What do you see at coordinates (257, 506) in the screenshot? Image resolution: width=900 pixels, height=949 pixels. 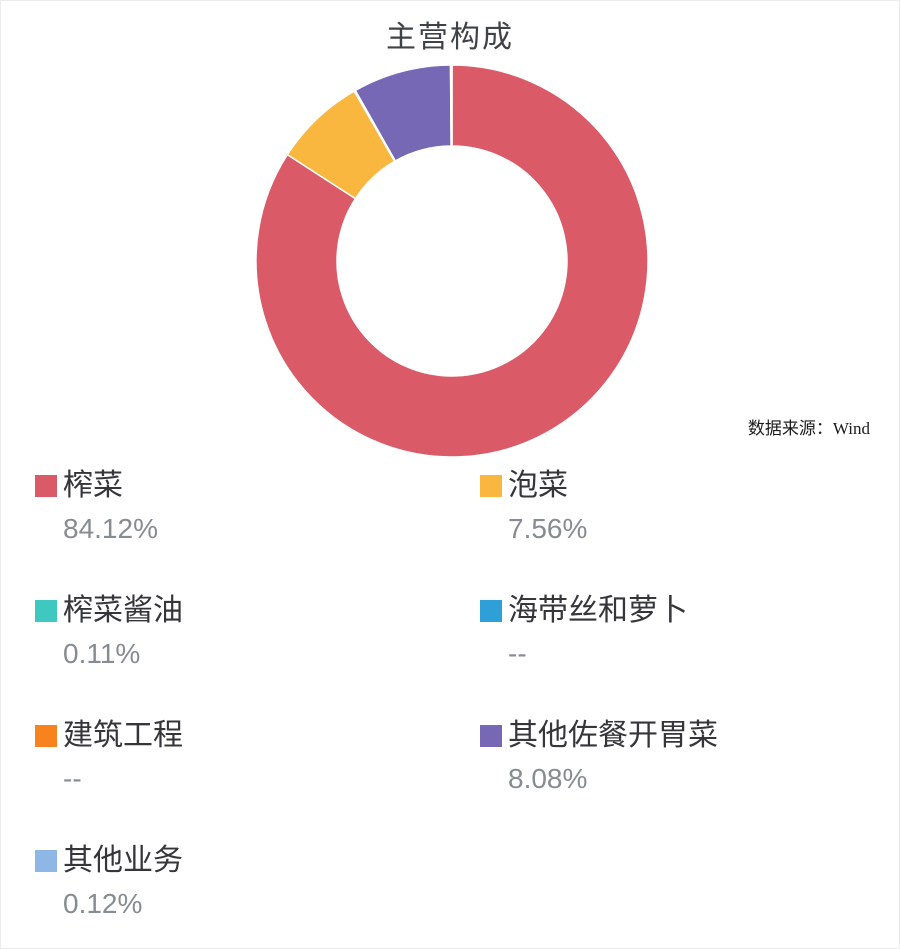 I see `legend-item-zhacai: 榨菜 84.12%` at bounding box center [257, 506].